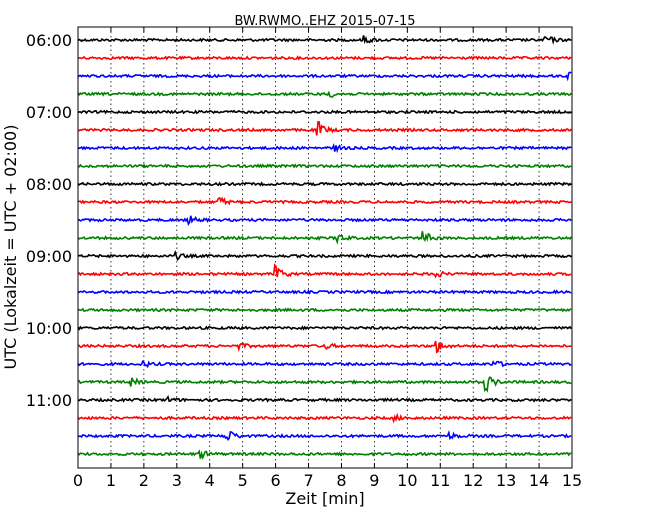 The height and width of the screenshot is (520, 650). What do you see at coordinates (341, 480) in the screenshot?
I see `x-tick-label: 8` at bounding box center [341, 480].